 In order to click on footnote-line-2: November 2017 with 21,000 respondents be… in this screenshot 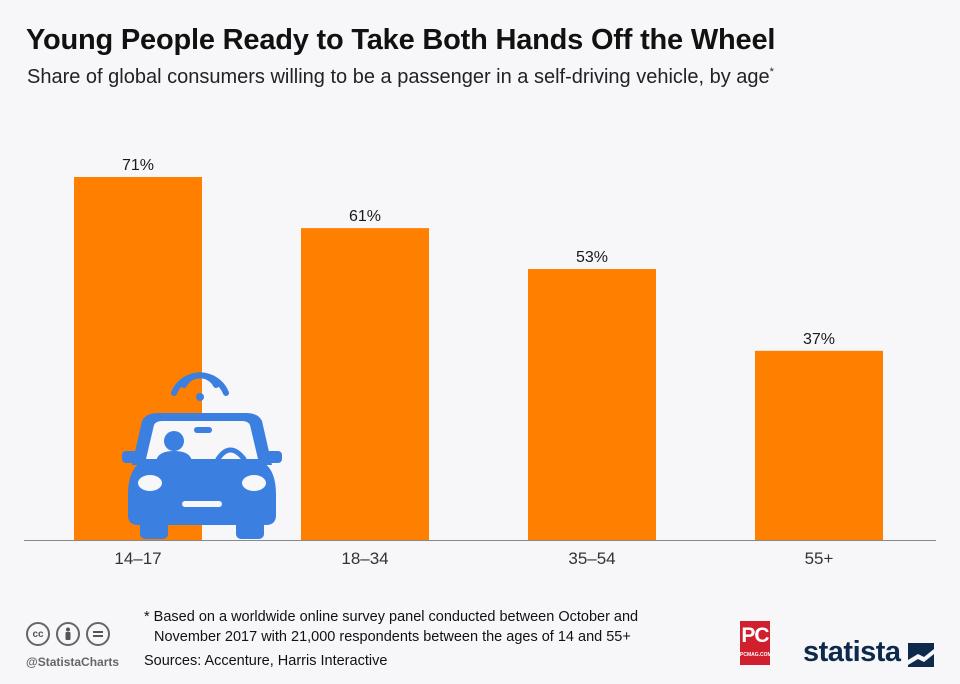, I will do `click(392, 637)`.